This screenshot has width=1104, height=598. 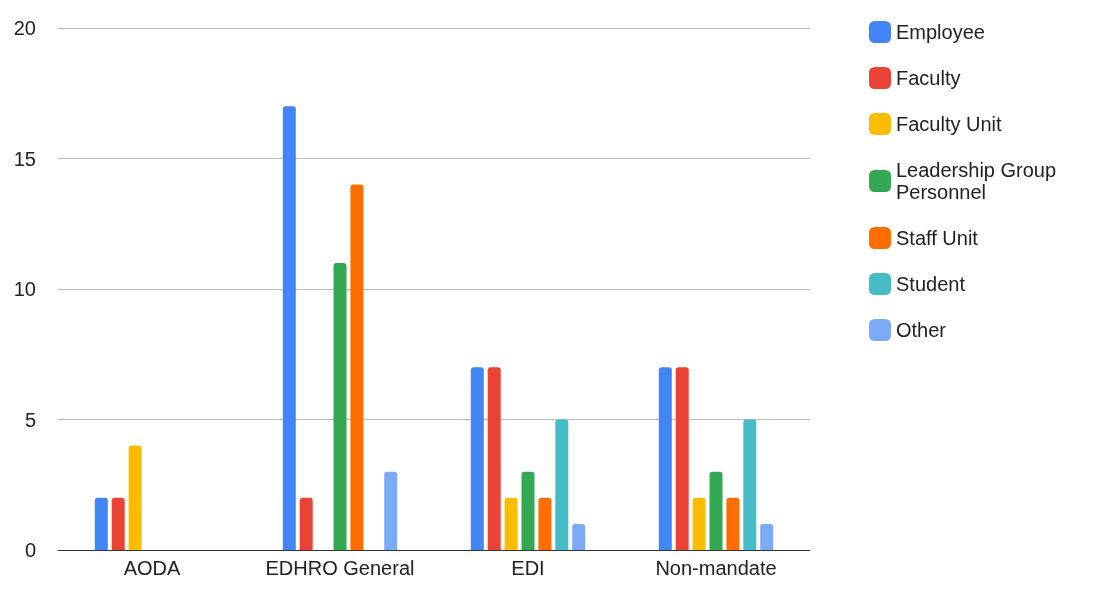 I want to click on y-tick-label: 15, so click(x=24, y=158).